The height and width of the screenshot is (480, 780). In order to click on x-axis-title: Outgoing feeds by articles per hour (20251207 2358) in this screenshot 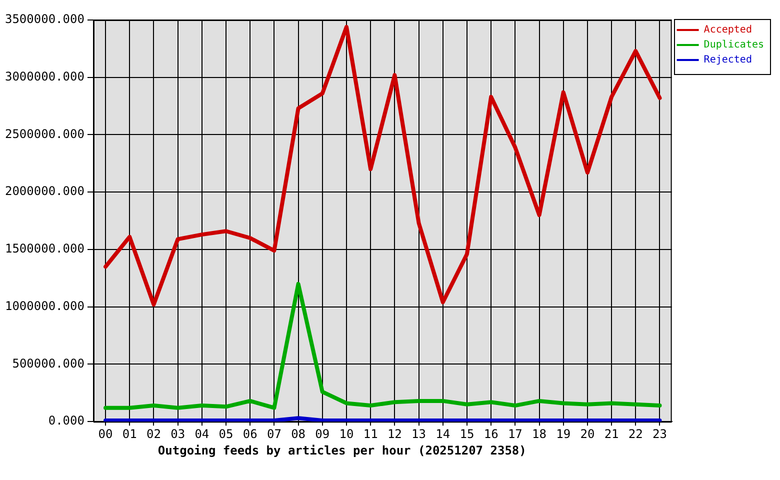, I will do `click(342, 451)`.